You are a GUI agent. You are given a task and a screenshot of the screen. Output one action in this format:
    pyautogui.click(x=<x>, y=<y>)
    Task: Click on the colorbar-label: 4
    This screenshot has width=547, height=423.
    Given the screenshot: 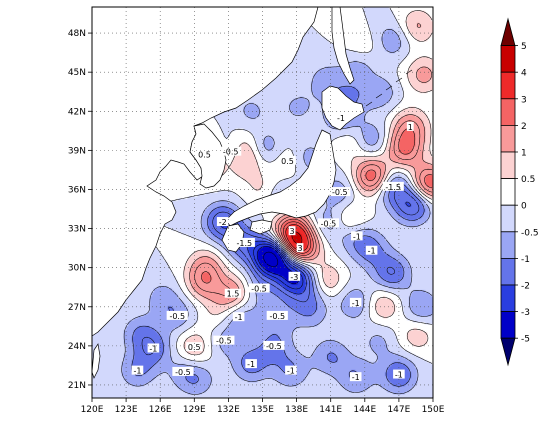 What is the action you would take?
    pyautogui.click(x=524, y=74)
    